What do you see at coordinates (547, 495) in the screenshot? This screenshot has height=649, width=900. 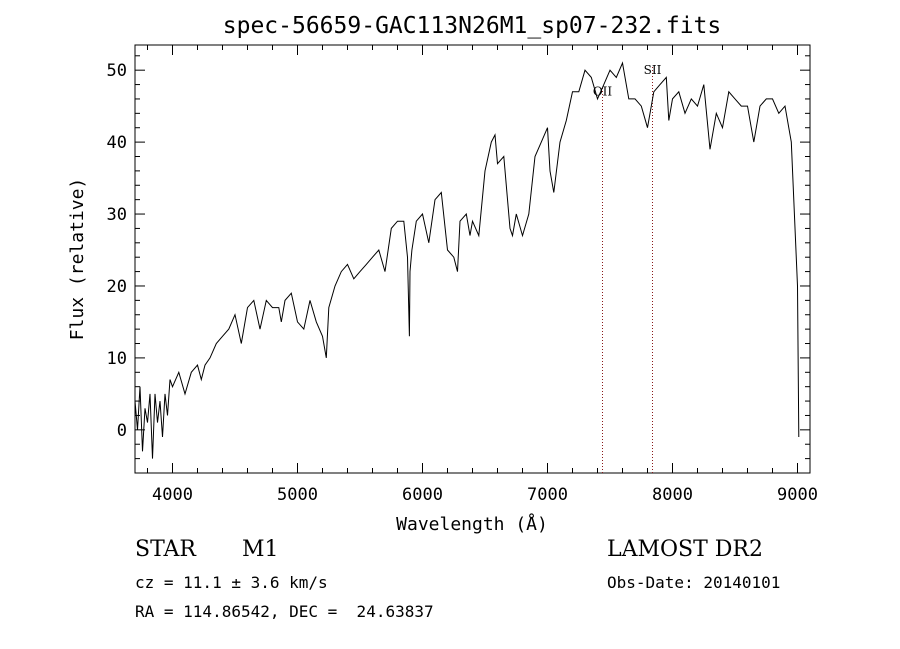 I see `x-tick-label: 7000` at bounding box center [547, 495].